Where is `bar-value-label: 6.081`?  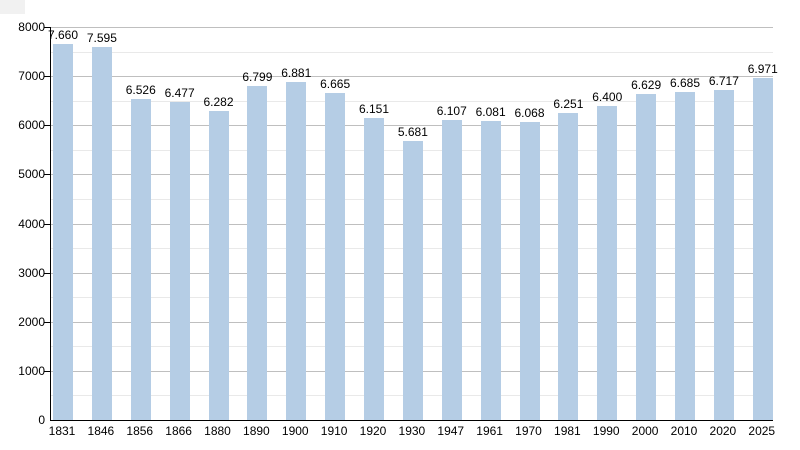
bar-value-label: 6.081 is located at coordinates (490, 112).